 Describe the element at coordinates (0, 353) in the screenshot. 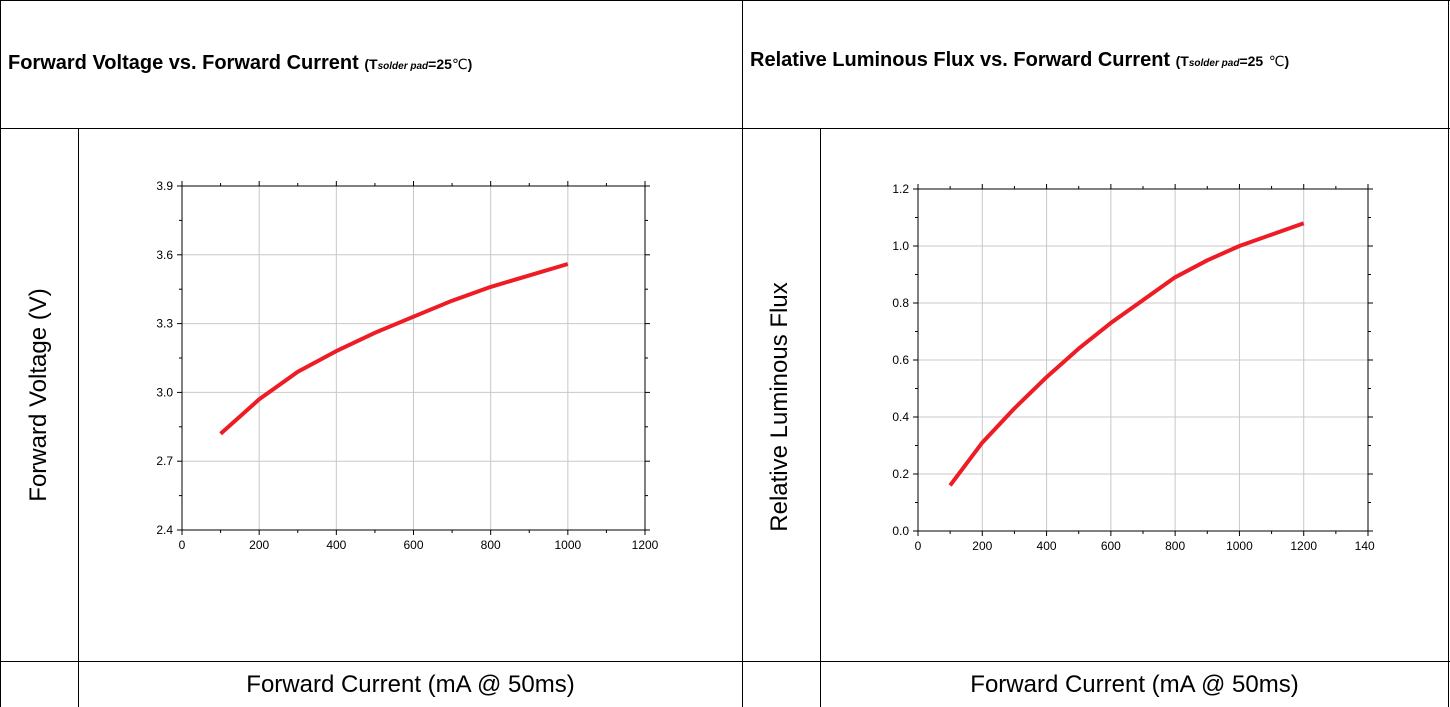

I see `table-border-left` at that location.